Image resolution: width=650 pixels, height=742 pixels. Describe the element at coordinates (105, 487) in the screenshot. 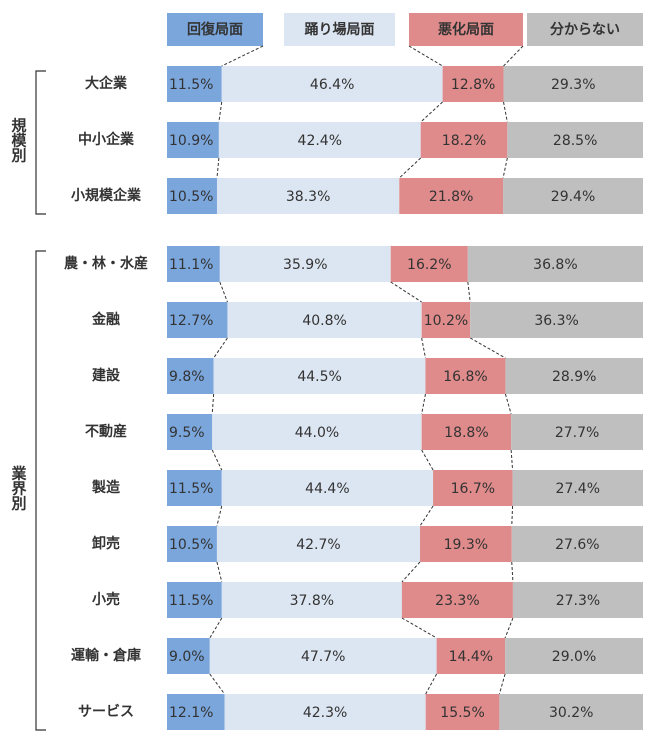

I see `category-label: 製造` at that location.